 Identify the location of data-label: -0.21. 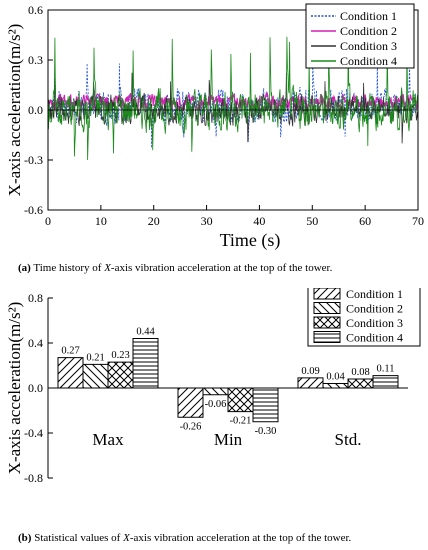
(241, 421).